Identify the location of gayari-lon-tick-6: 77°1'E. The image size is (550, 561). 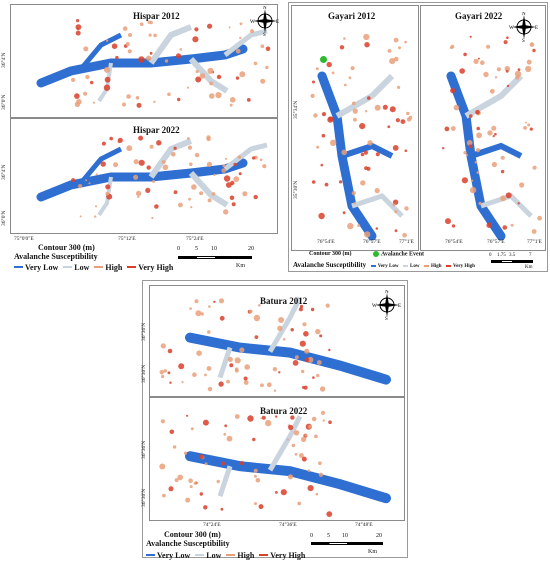
(534, 242).